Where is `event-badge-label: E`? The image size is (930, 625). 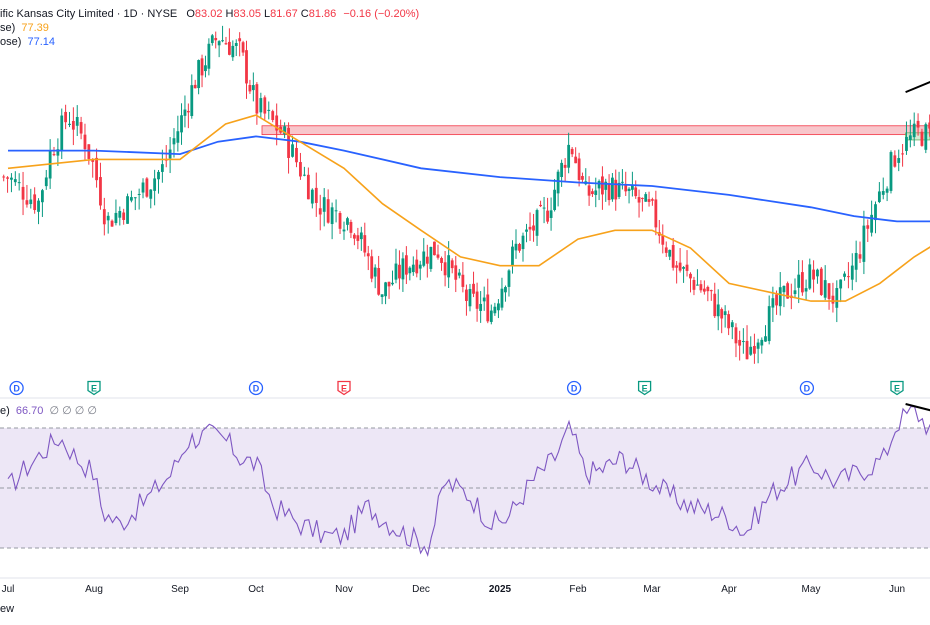 event-badge-label: E is located at coordinates (645, 389).